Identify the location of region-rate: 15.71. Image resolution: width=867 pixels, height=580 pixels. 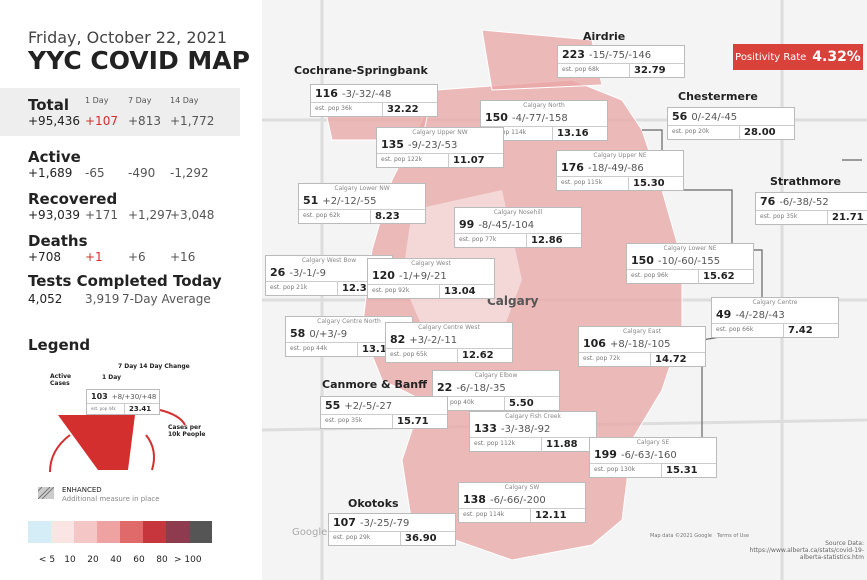
(413, 421).